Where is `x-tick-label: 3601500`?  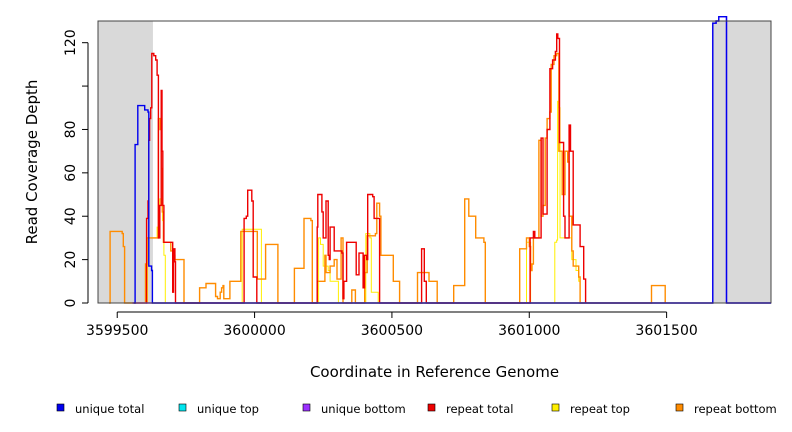 x-tick-label: 3601500 is located at coordinates (666, 331).